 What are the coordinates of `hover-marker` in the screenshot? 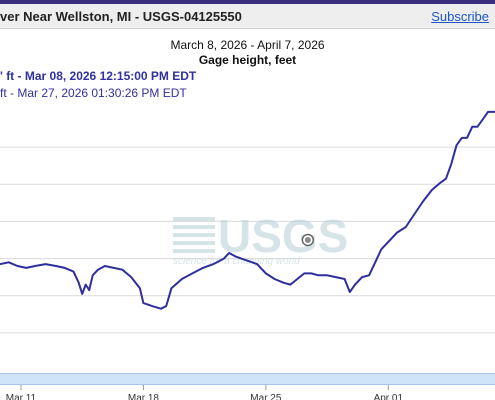 It's located at (308, 240).